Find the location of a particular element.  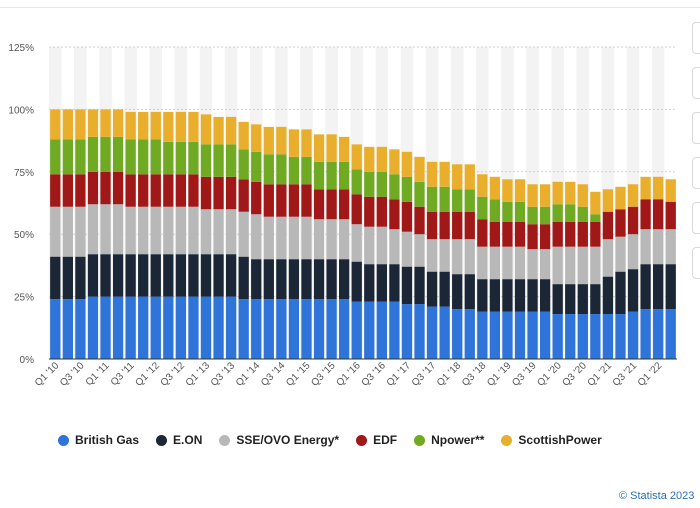

statista-credit-link: © Statista 2023 is located at coordinates (657, 496).